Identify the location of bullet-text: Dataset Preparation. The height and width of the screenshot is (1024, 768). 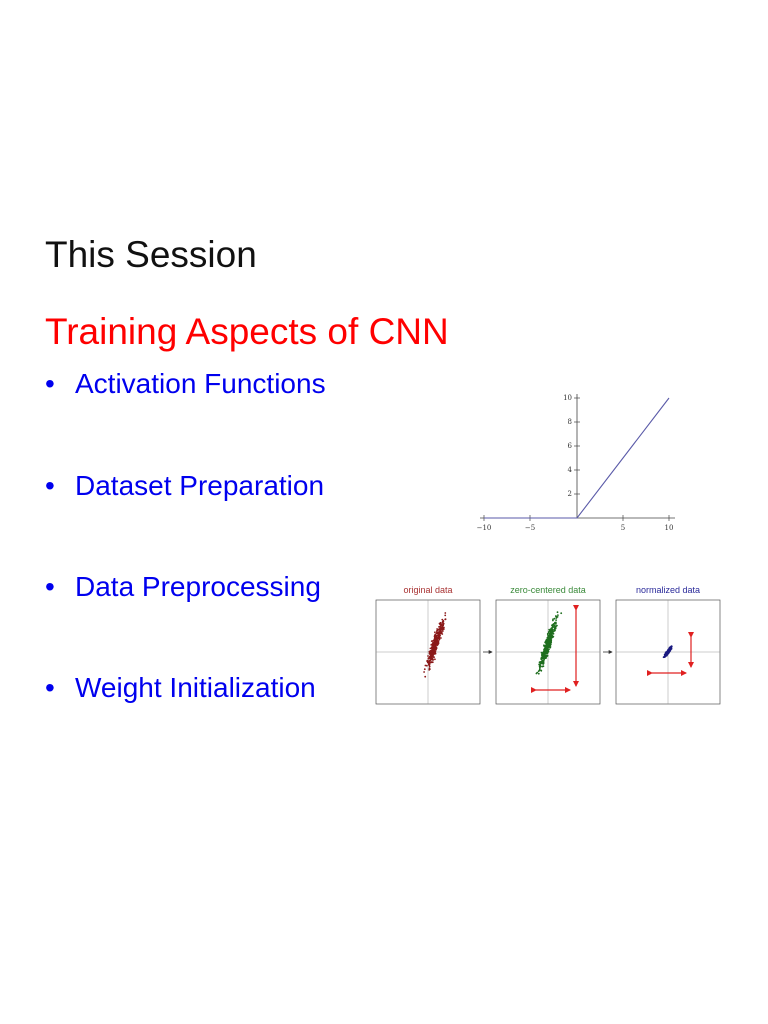
(200, 485).